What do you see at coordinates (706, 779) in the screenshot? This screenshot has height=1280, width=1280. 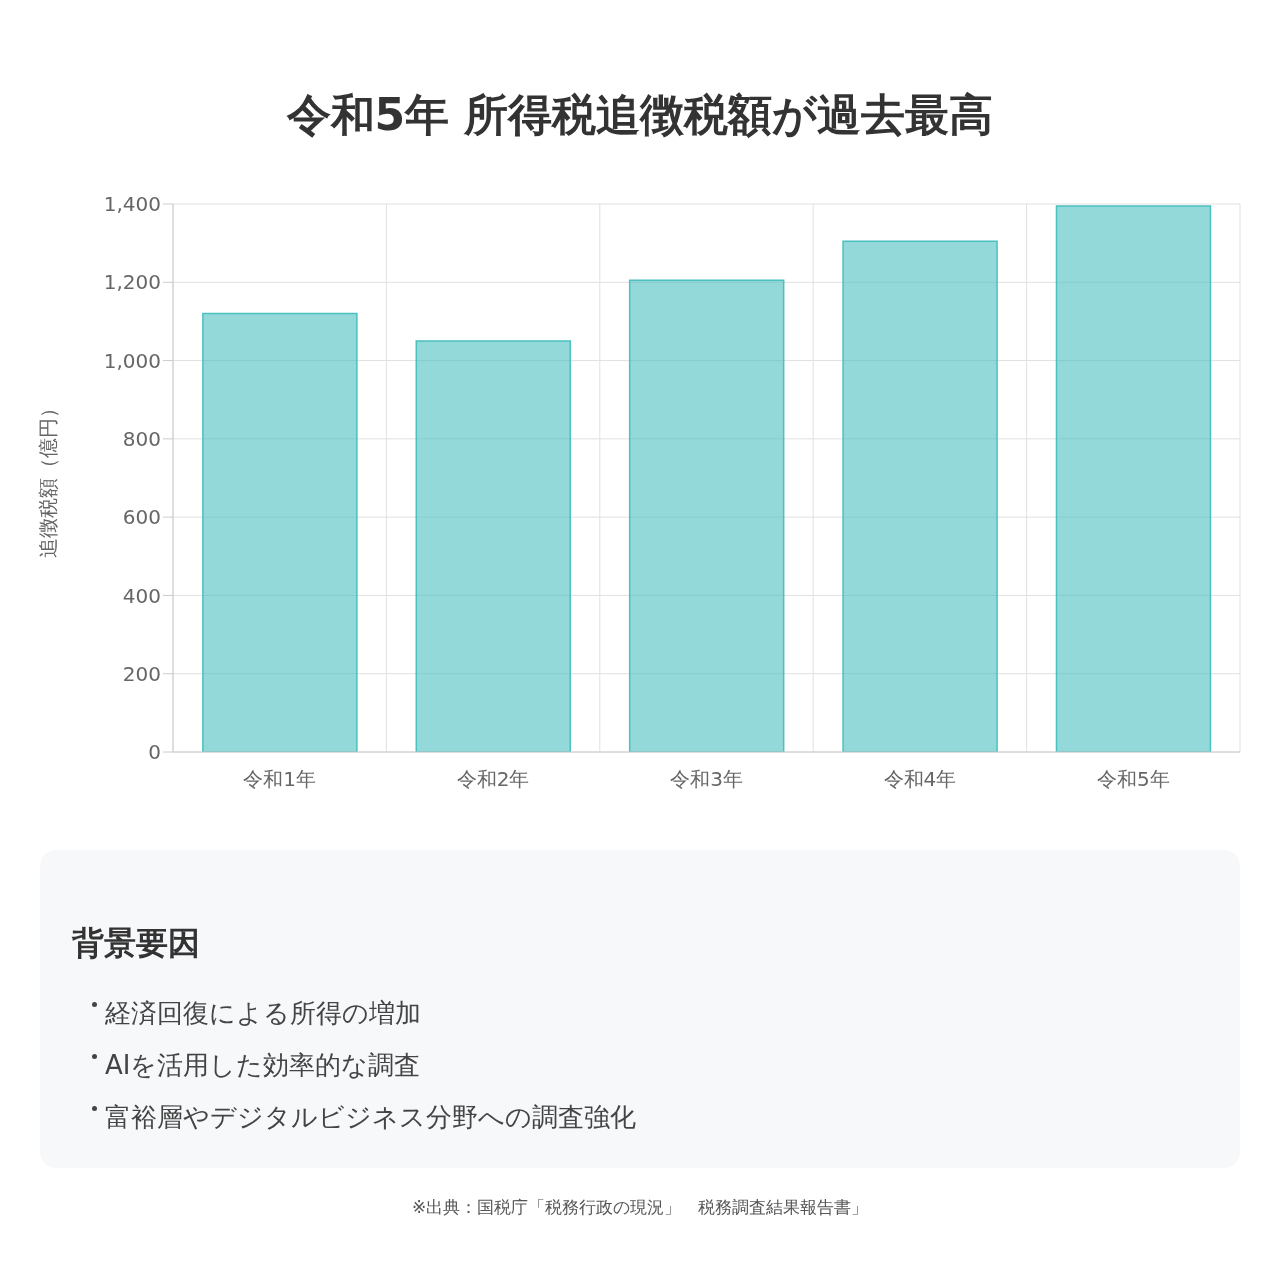 I see `x-tick-label: 令和3年` at bounding box center [706, 779].